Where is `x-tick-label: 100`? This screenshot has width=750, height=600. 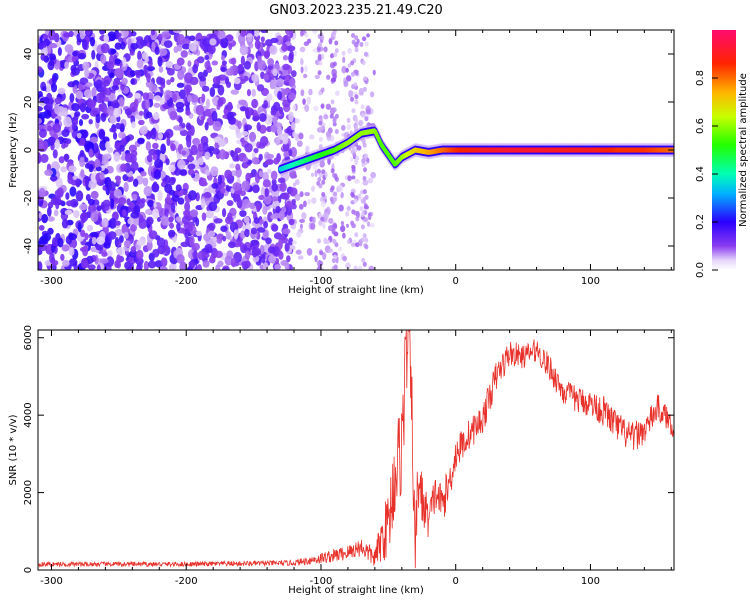
x-tick-label: 100 is located at coordinates (590, 281).